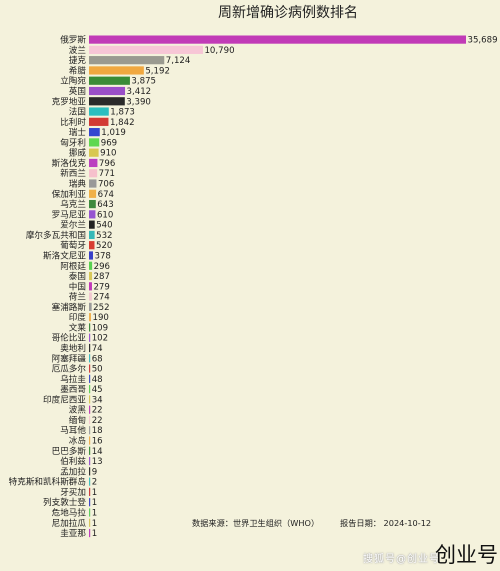 This screenshot has width=500, height=571. I want to click on value-label: 910, so click(108, 154).